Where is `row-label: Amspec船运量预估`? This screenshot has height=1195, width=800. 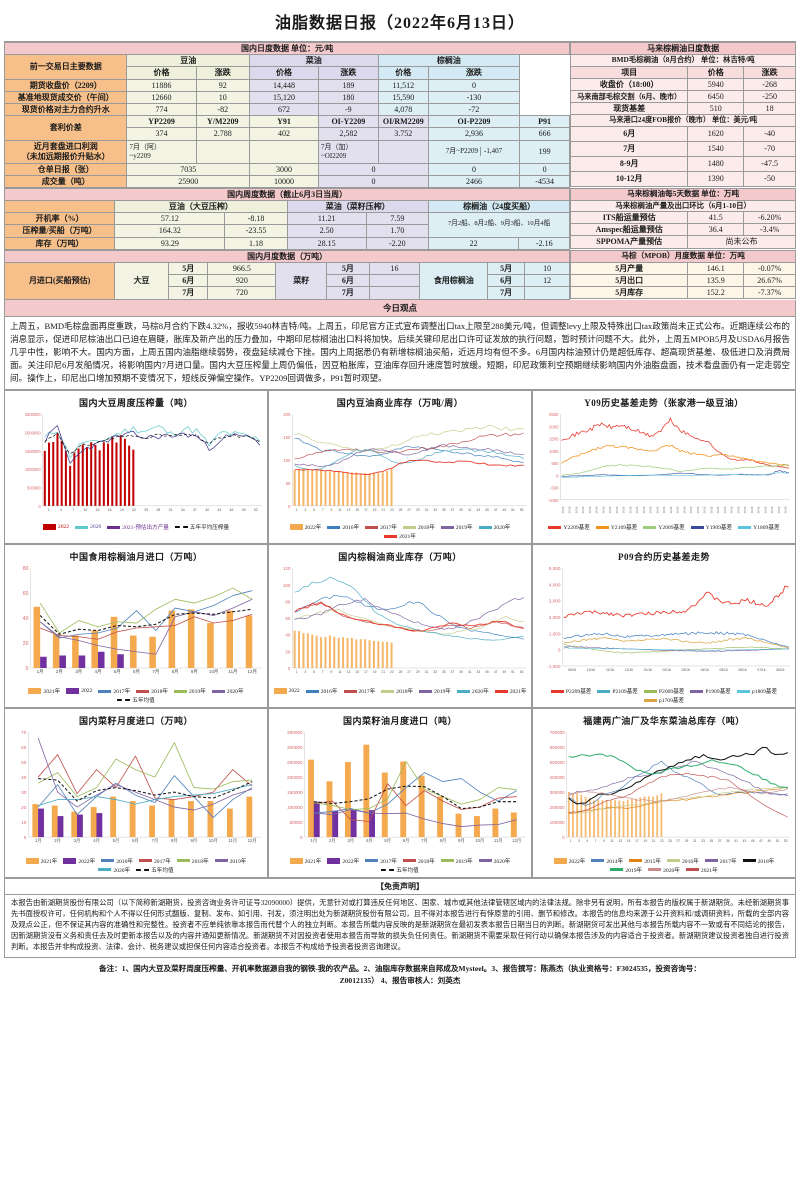 row-label: Amspec船运量预估 is located at coordinates (629, 230).